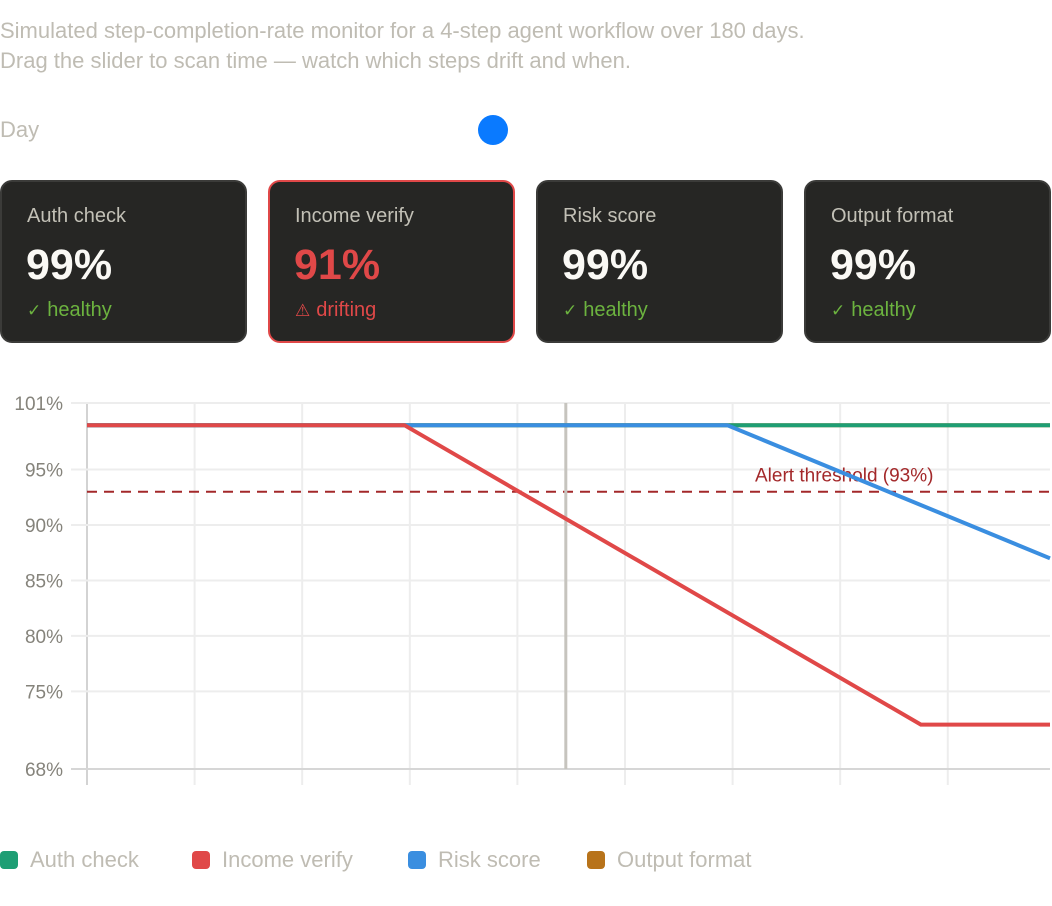  Describe the element at coordinates (287, 859) in the screenshot. I see `legend-label: Income verify` at that location.